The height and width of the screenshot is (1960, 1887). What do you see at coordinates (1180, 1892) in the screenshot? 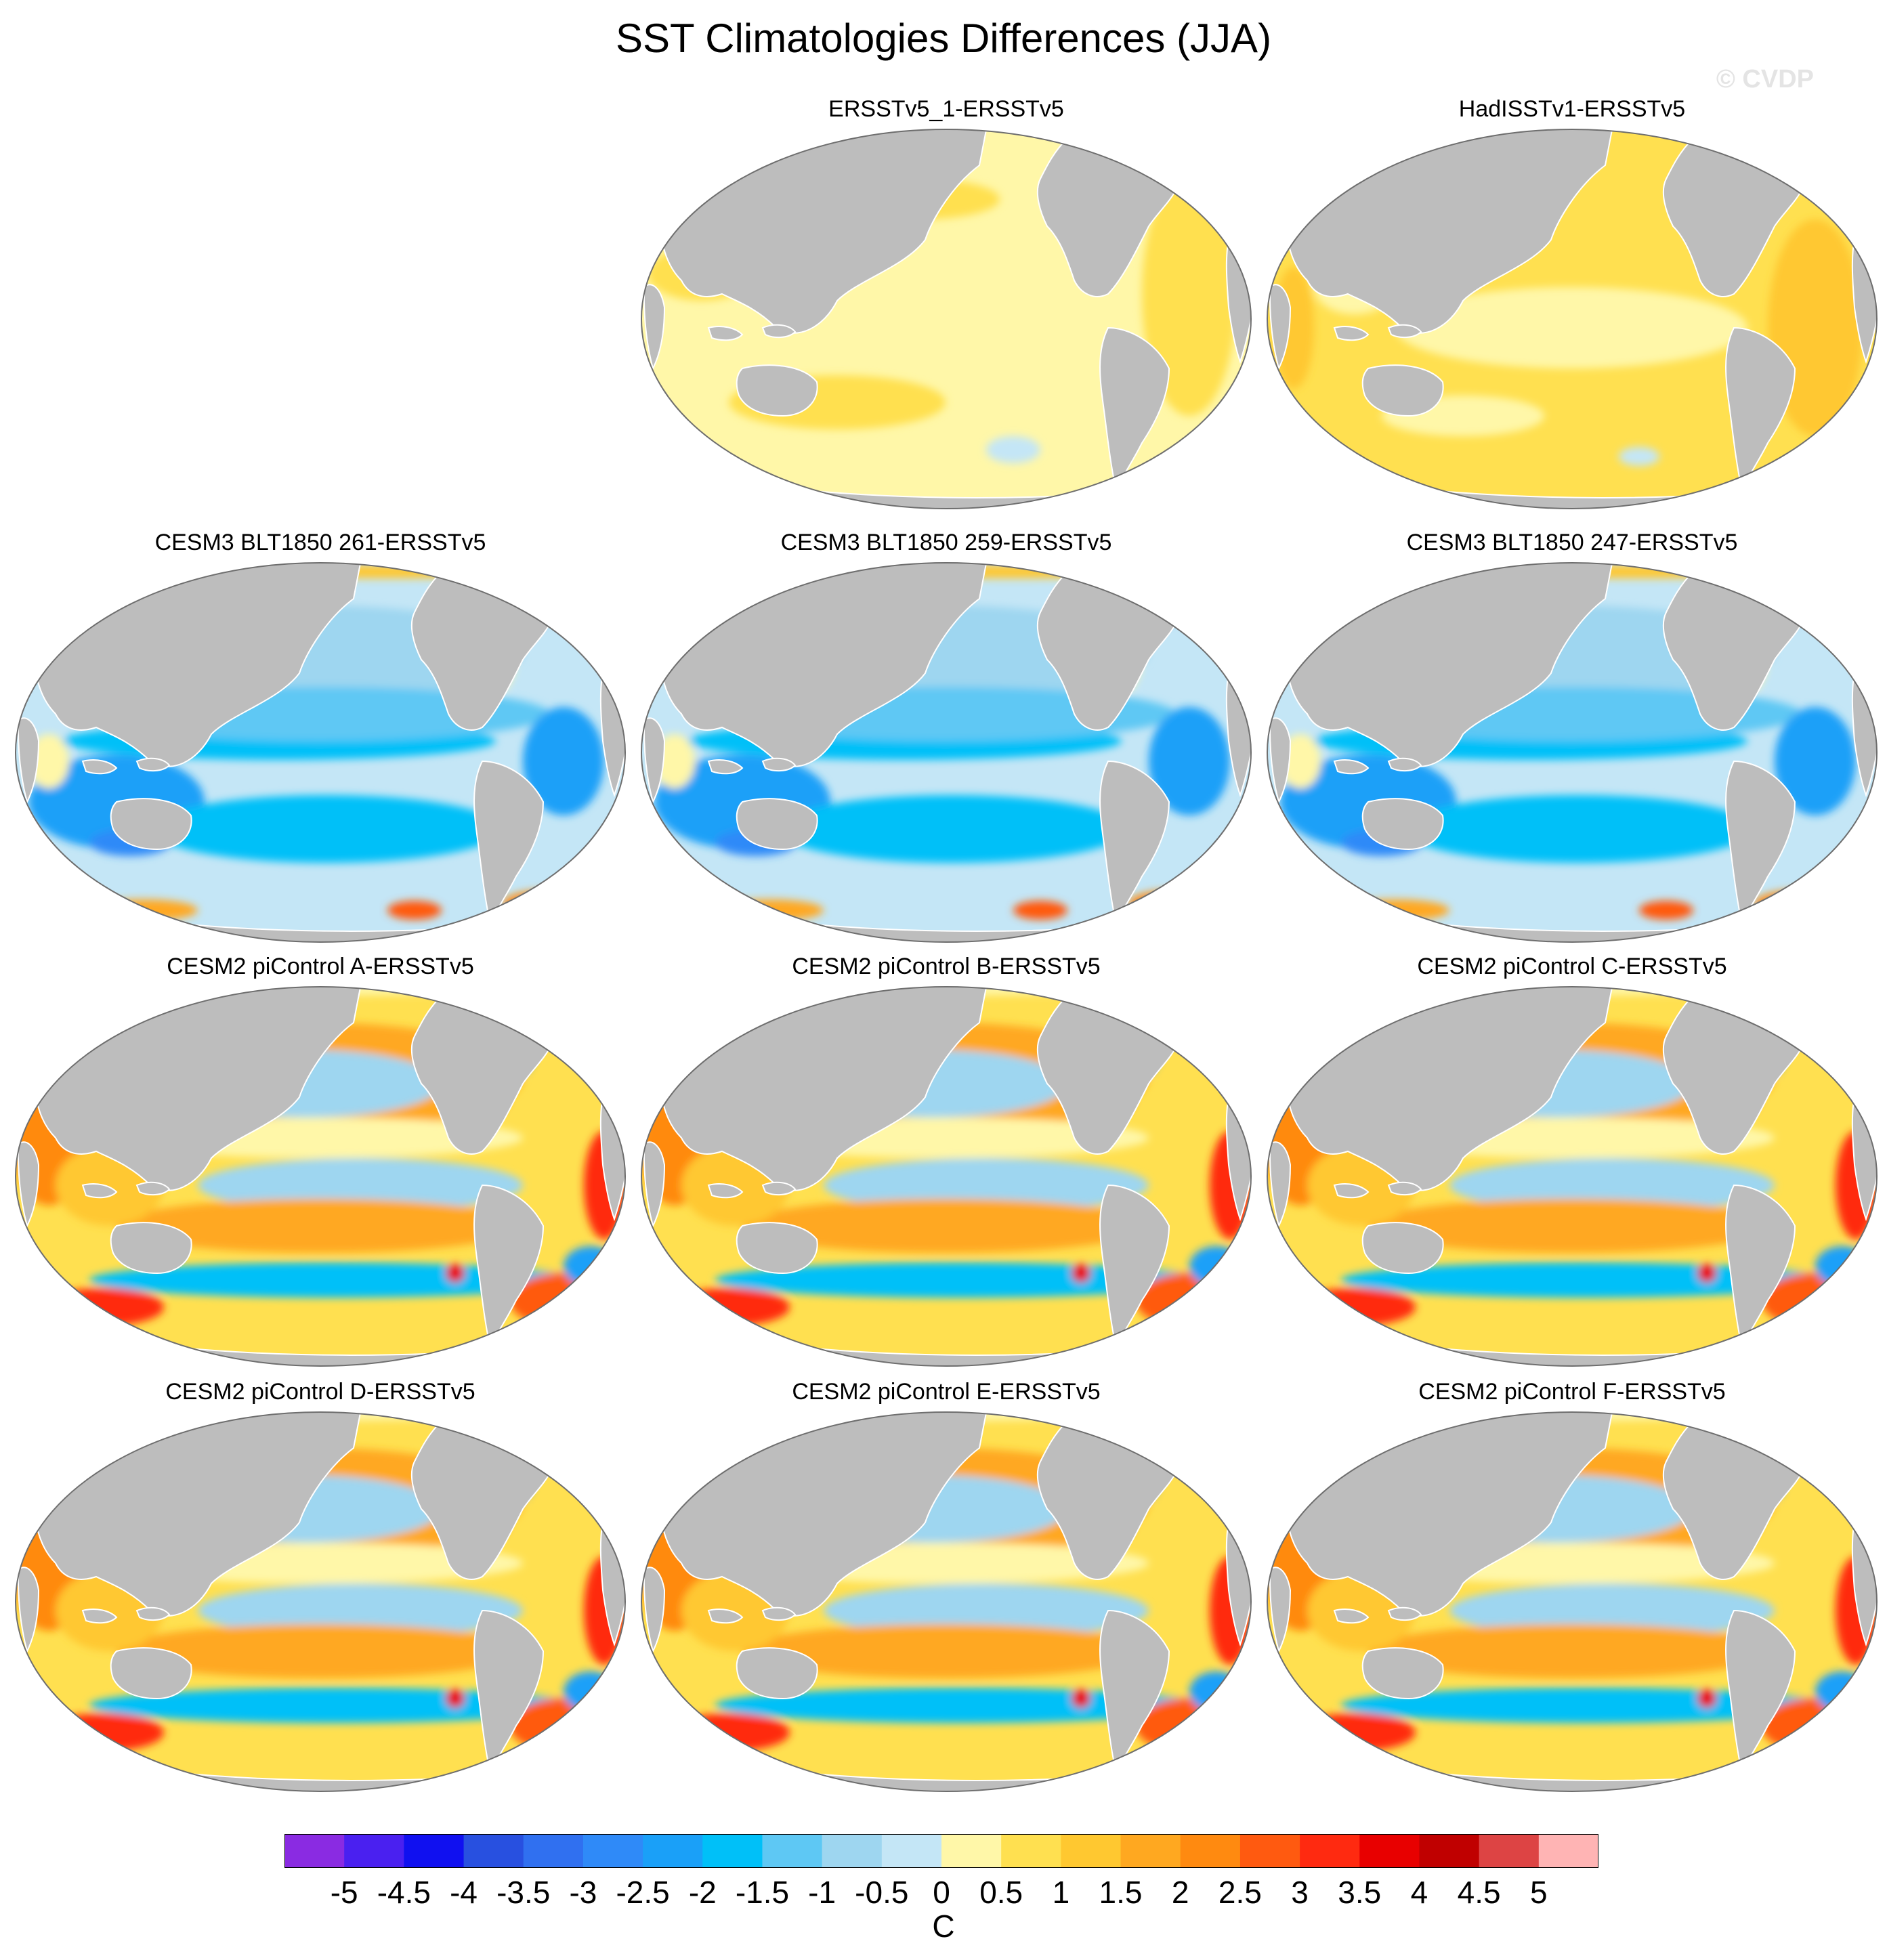
I see `colorbar-tick-label: 2` at bounding box center [1180, 1892].